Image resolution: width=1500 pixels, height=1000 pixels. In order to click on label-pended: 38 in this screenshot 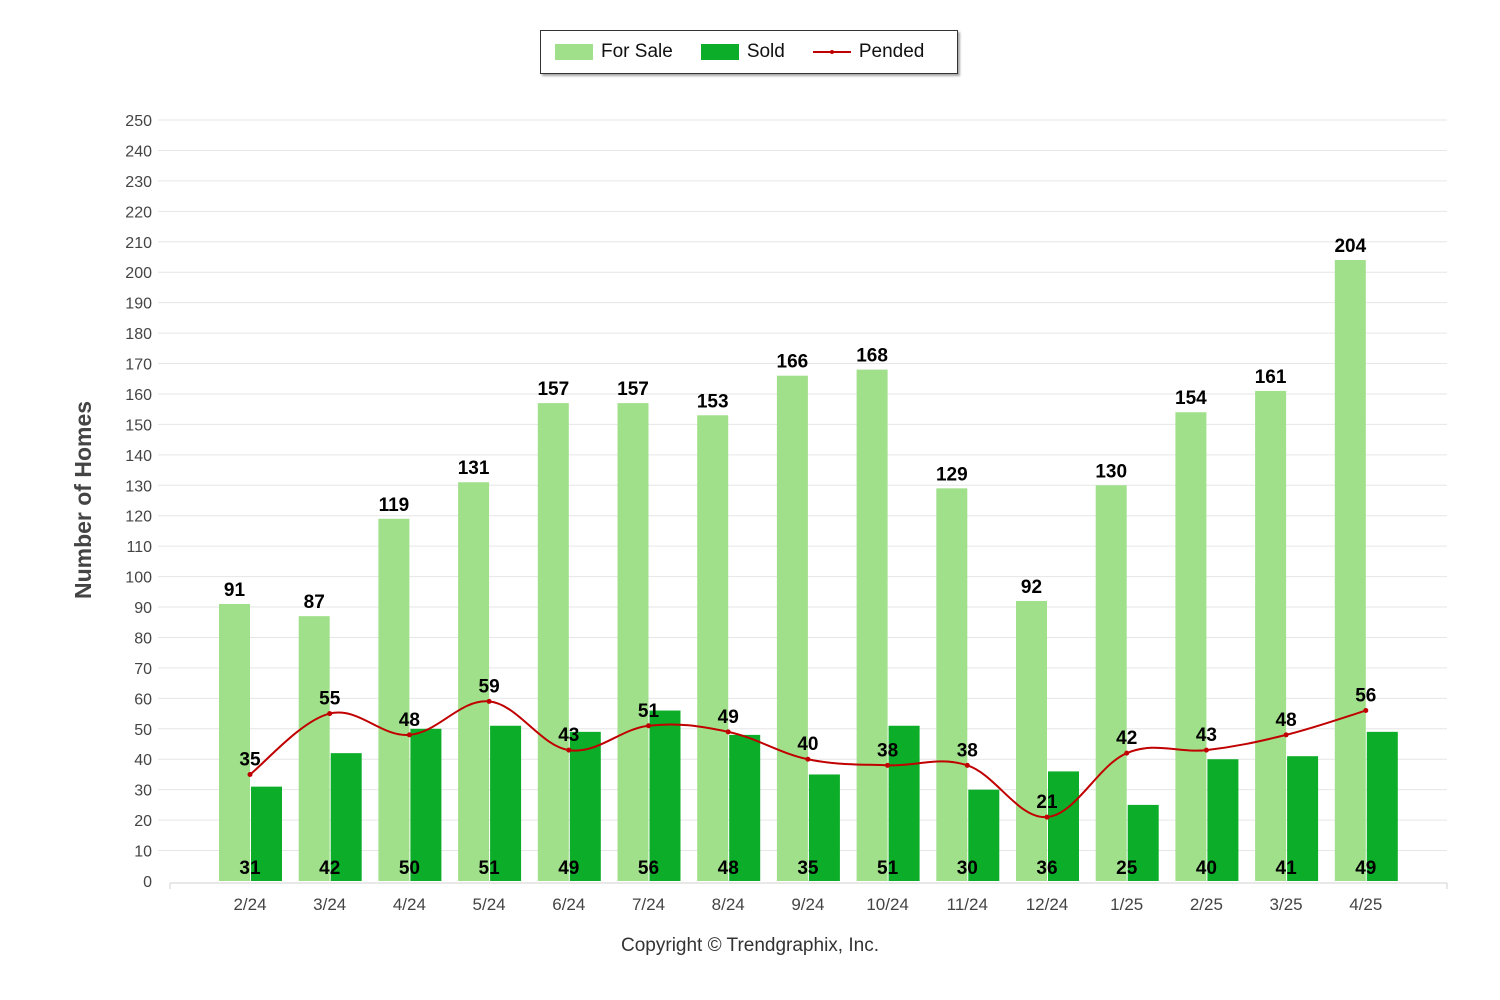, I will do `click(887, 750)`.